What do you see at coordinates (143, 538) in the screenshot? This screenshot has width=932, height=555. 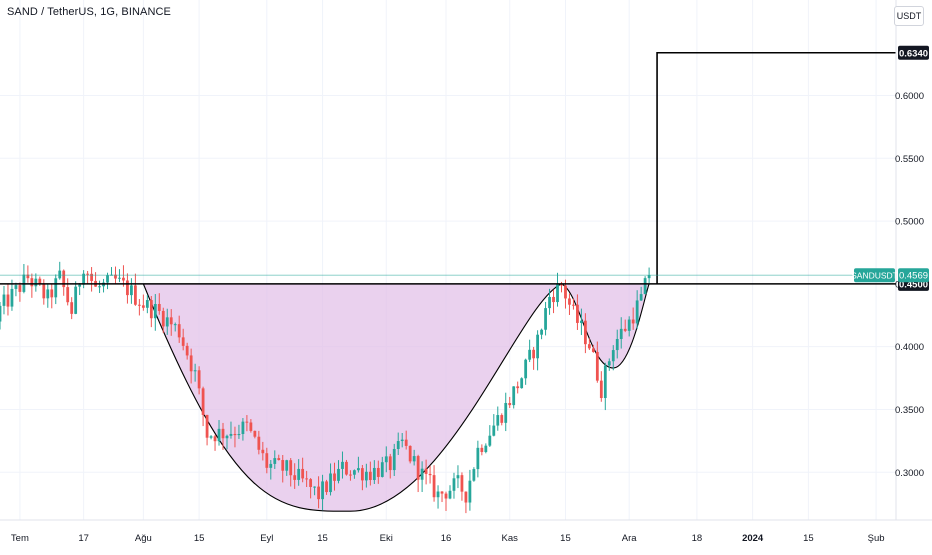 I see `x-tick-label: Ağu` at bounding box center [143, 538].